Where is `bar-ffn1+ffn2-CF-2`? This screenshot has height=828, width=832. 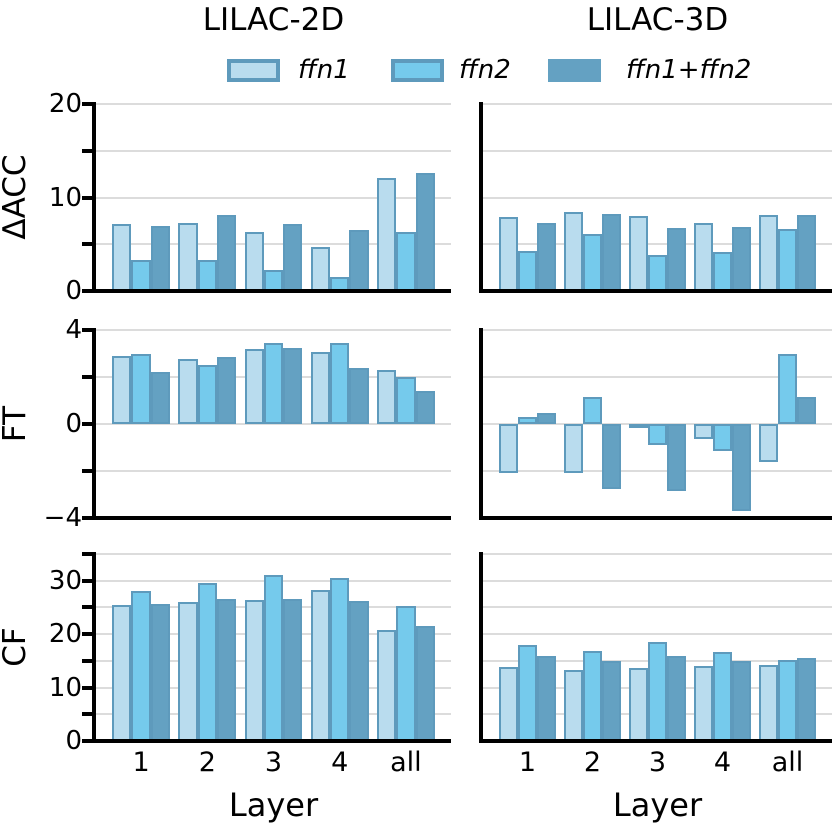
bar-ffn1+ffn2-CF-2 is located at coordinates (226, 670).